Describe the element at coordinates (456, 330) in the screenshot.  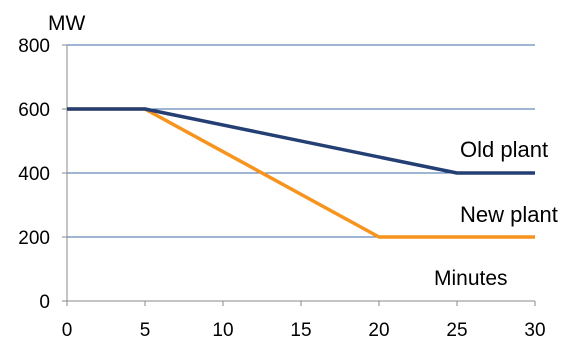
I see `x-tick-label-25: 25` at that location.